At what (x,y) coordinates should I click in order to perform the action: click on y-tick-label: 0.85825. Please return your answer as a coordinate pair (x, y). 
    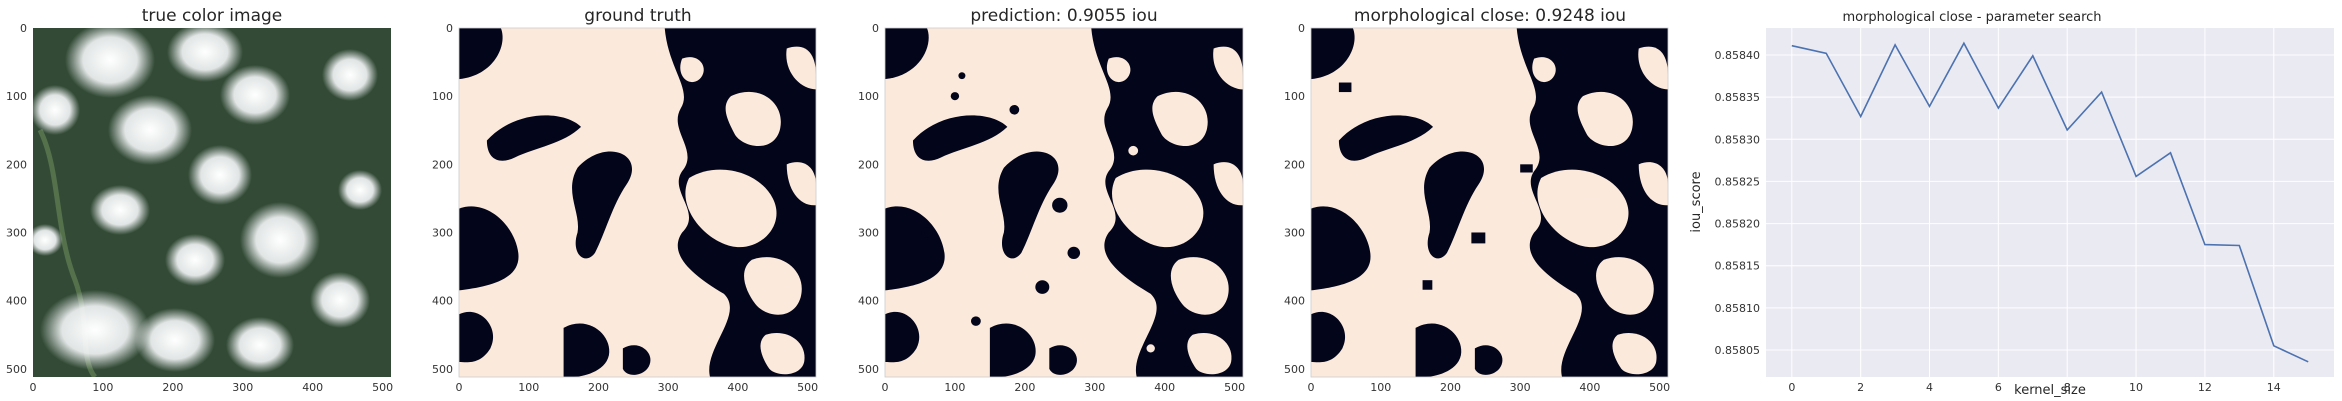
    Looking at the image, I should click on (1738, 181).